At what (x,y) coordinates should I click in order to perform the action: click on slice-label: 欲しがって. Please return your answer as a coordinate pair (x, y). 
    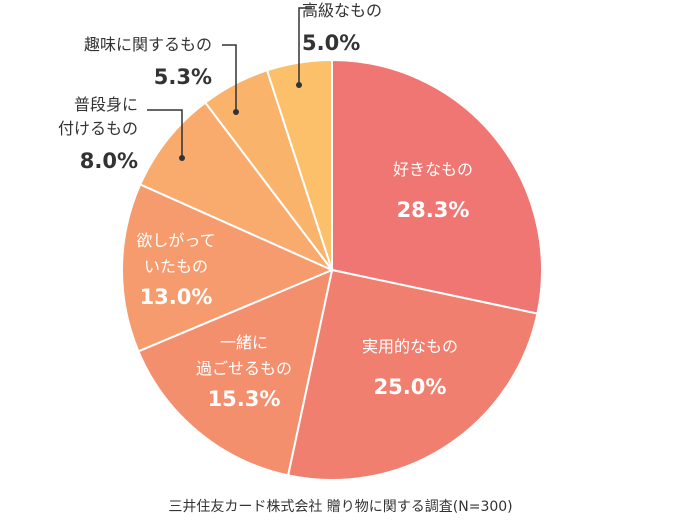
    Looking at the image, I should click on (175, 240).